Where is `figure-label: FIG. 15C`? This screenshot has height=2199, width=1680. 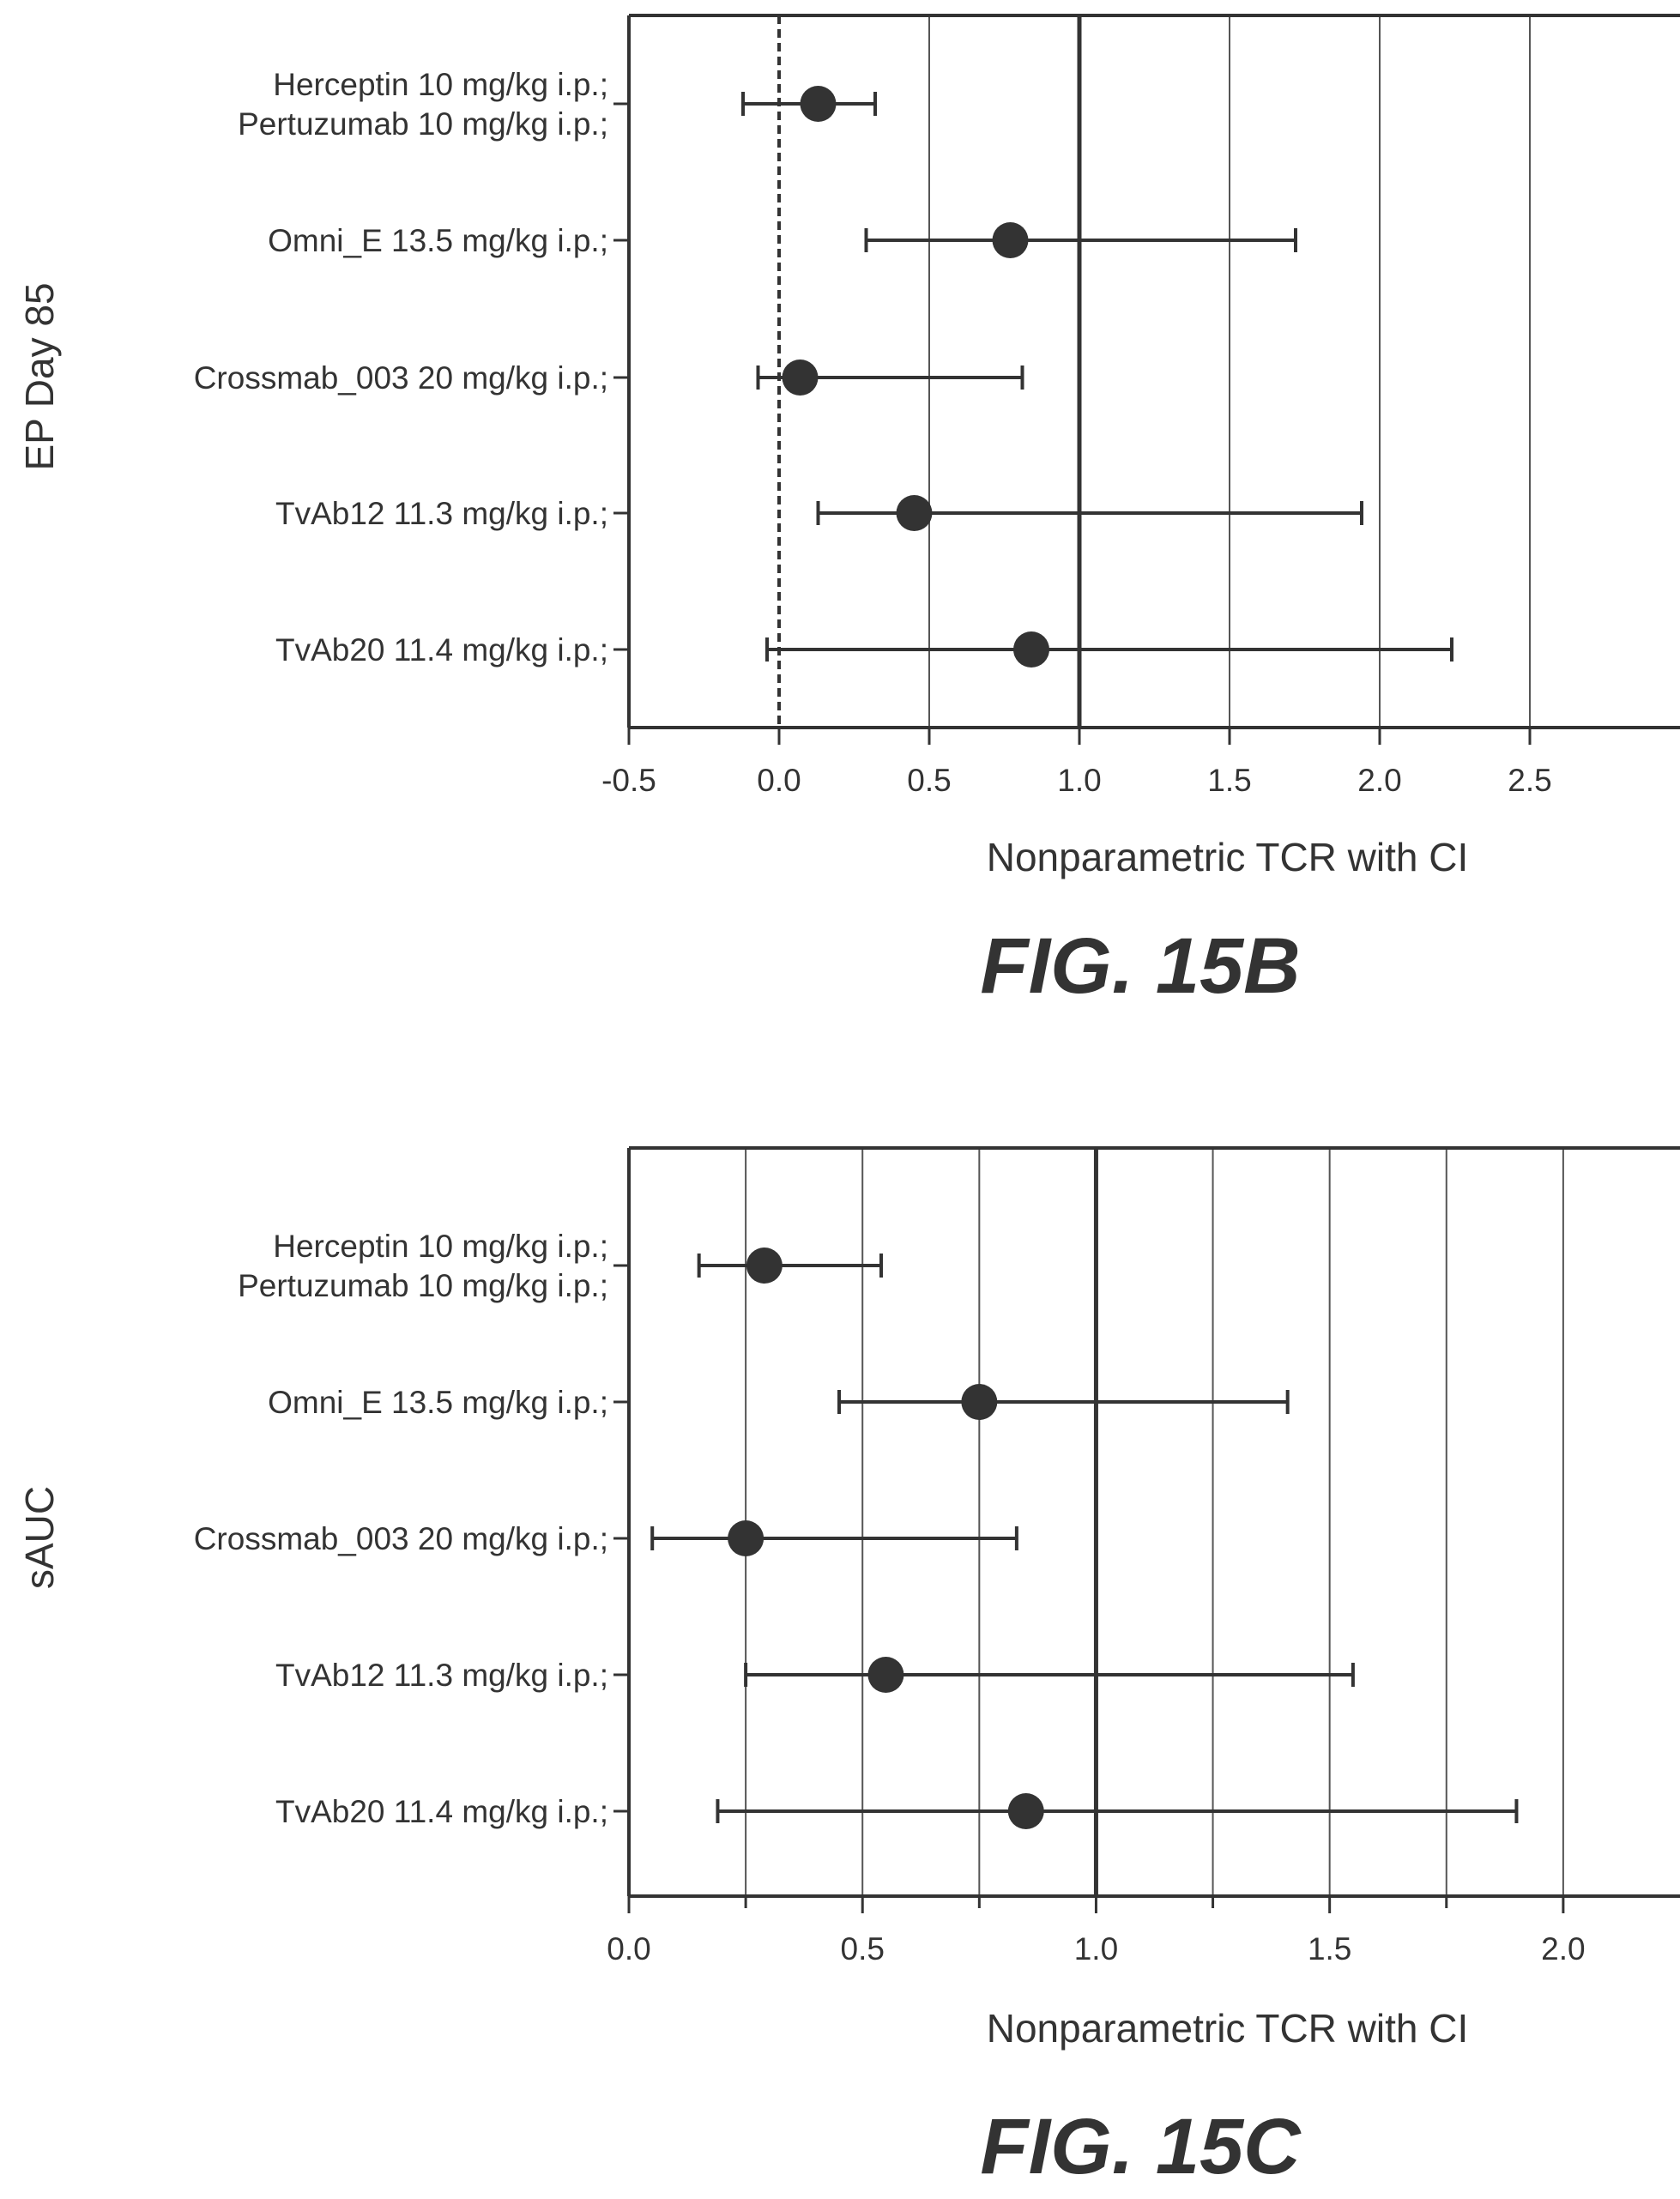 figure-label: FIG. 15C is located at coordinates (1141, 2146).